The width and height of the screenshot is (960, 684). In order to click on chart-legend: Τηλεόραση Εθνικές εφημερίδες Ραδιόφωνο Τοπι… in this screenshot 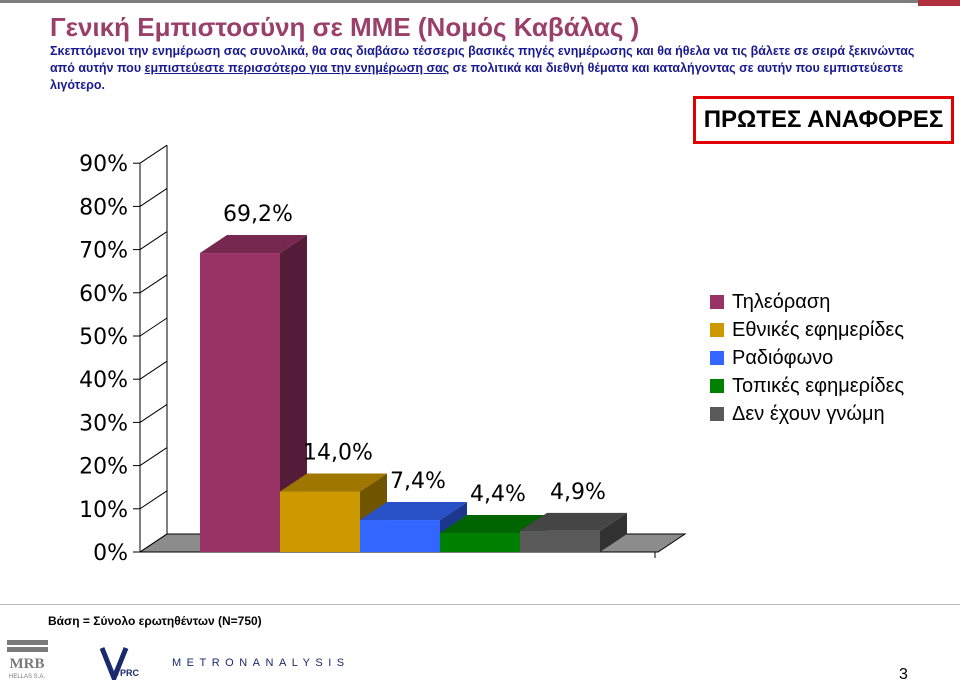, I will do `click(807, 358)`.